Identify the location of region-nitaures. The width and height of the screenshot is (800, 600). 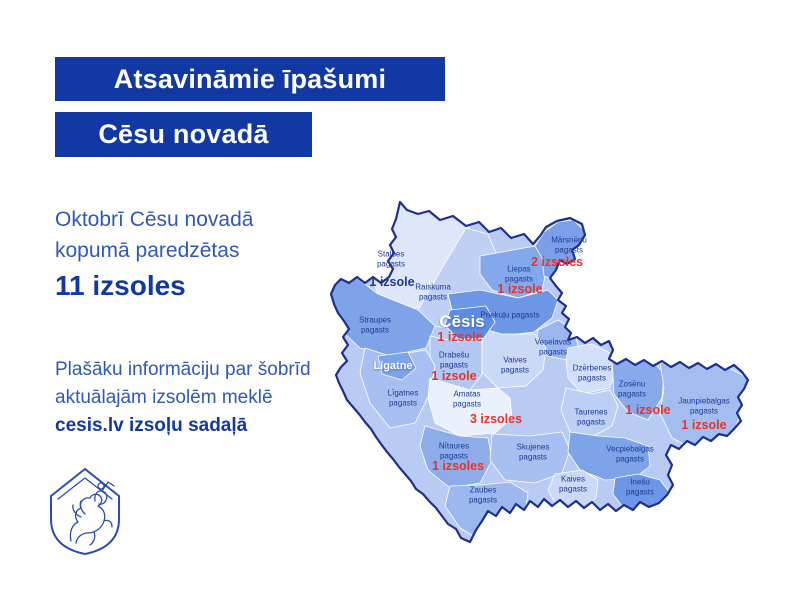
(456, 457).